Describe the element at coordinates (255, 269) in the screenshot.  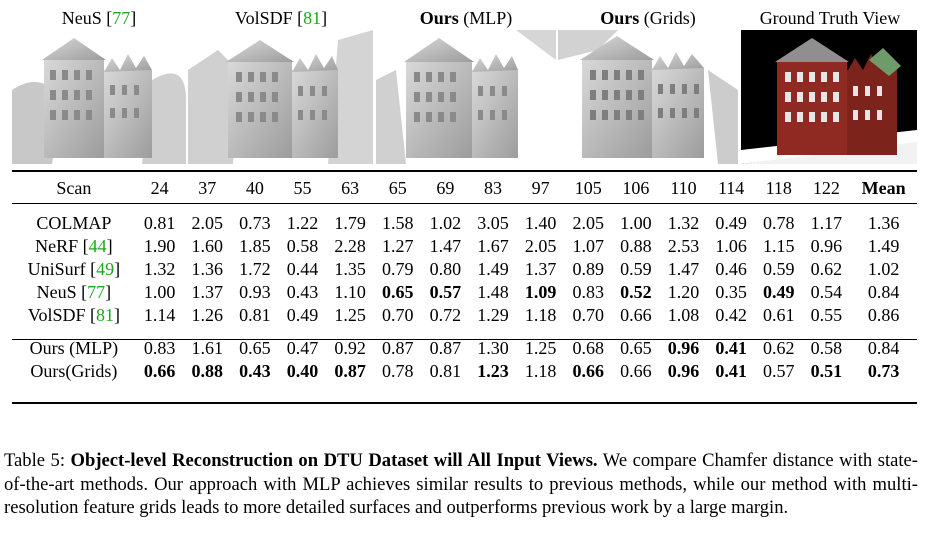
I see `value-cell: 1.72` at that location.